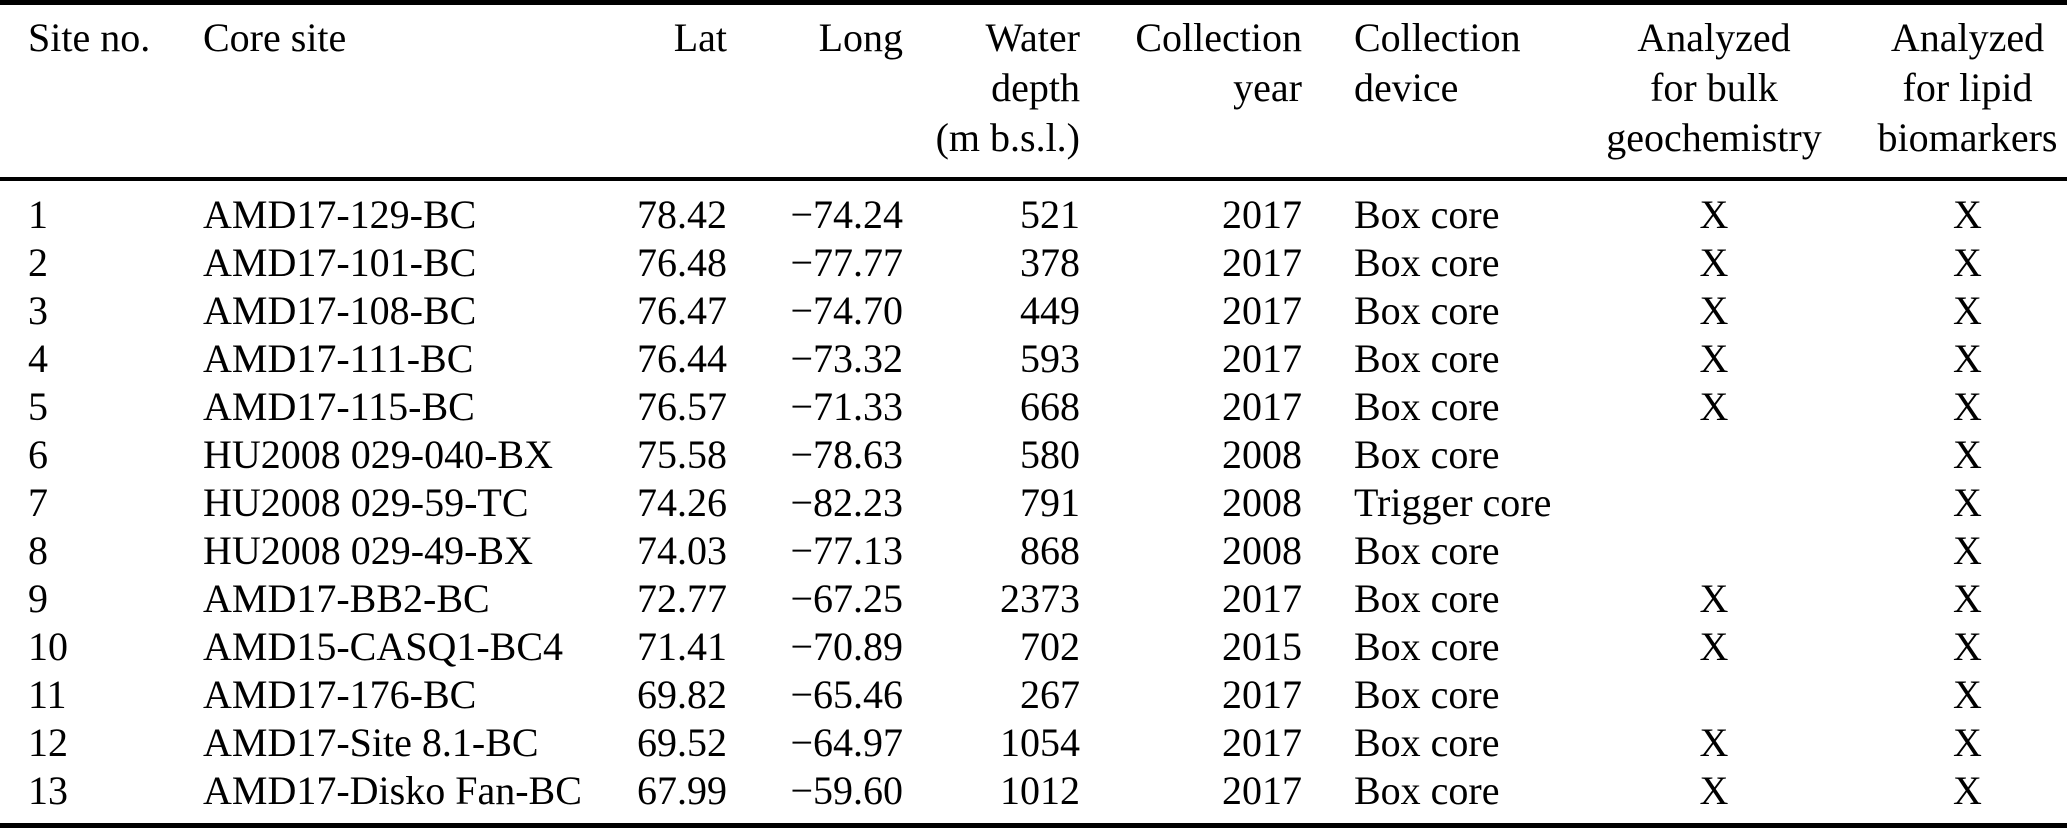 Image resolution: width=2067 pixels, height=829 pixels. Describe the element at coordinates (846, 406) in the screenshot. I see `cell-long: −71.33` at that location.